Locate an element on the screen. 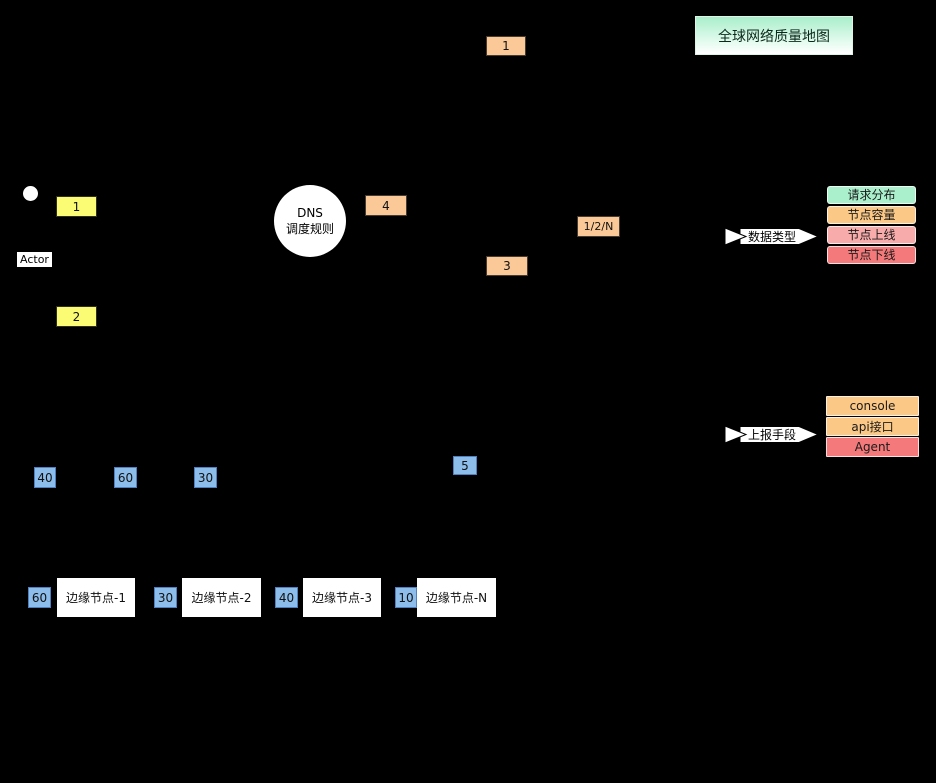  report-means-arrow-label: 上报手段 is located at coordinates (772, 434).